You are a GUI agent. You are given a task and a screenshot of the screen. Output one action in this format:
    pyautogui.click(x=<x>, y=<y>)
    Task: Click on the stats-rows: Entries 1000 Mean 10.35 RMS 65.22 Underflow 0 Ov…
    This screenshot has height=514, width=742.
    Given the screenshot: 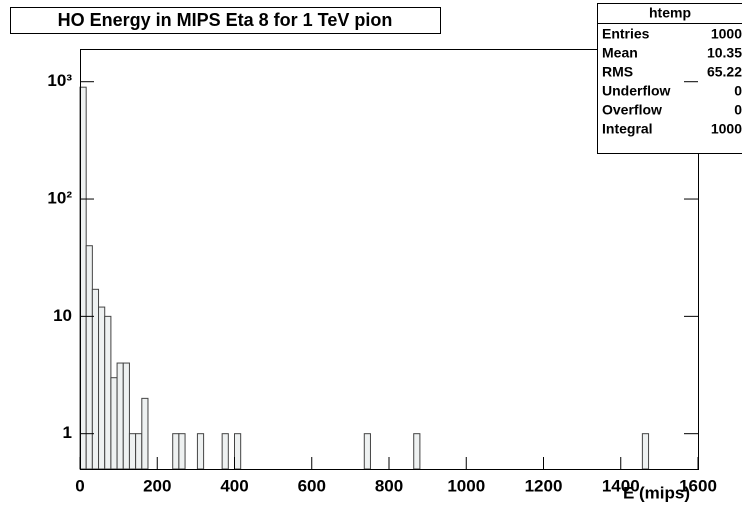 What is the action you would take?
    pyautogui.click(x=672, y=81)
    